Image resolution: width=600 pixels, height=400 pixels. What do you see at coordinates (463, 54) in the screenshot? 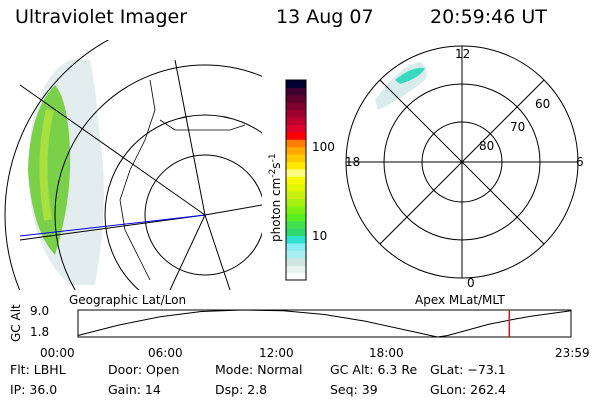
I see `mlt-label-12: 12` at bounding box center [463, 54].